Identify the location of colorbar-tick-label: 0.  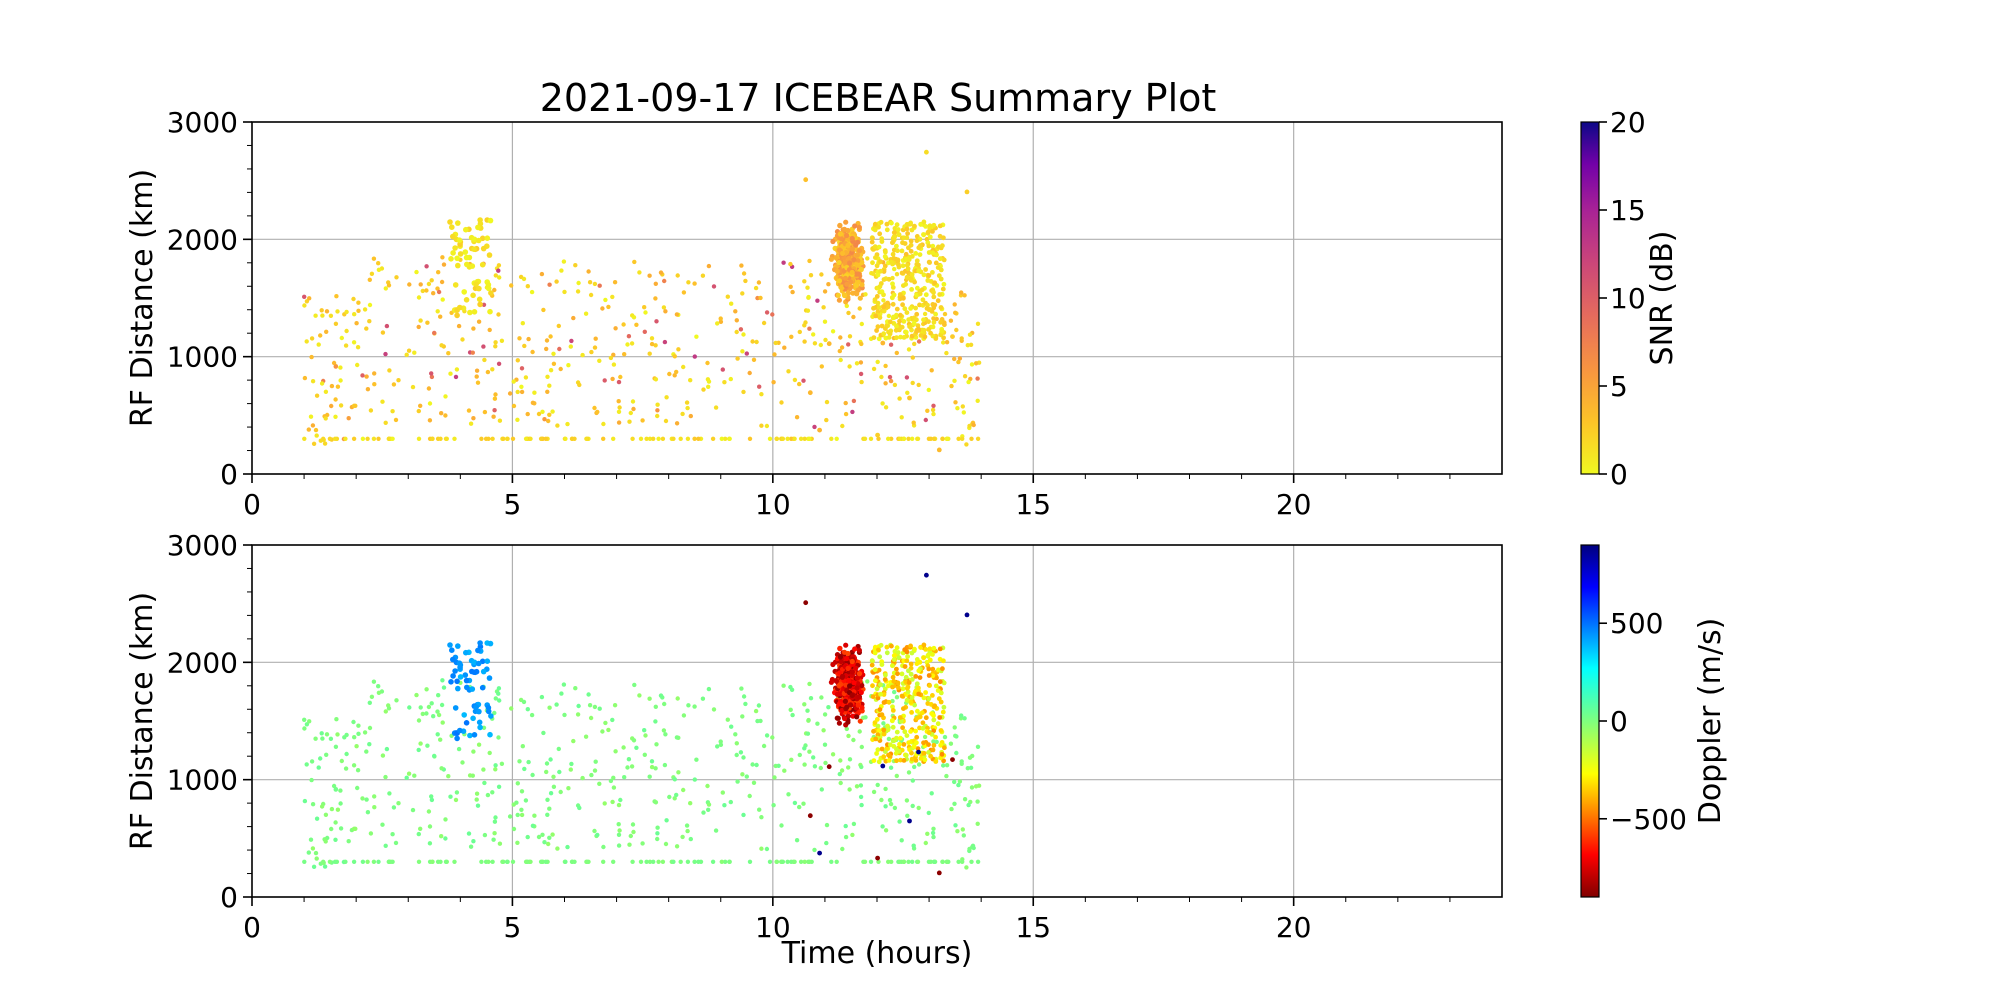
(1619, 721).